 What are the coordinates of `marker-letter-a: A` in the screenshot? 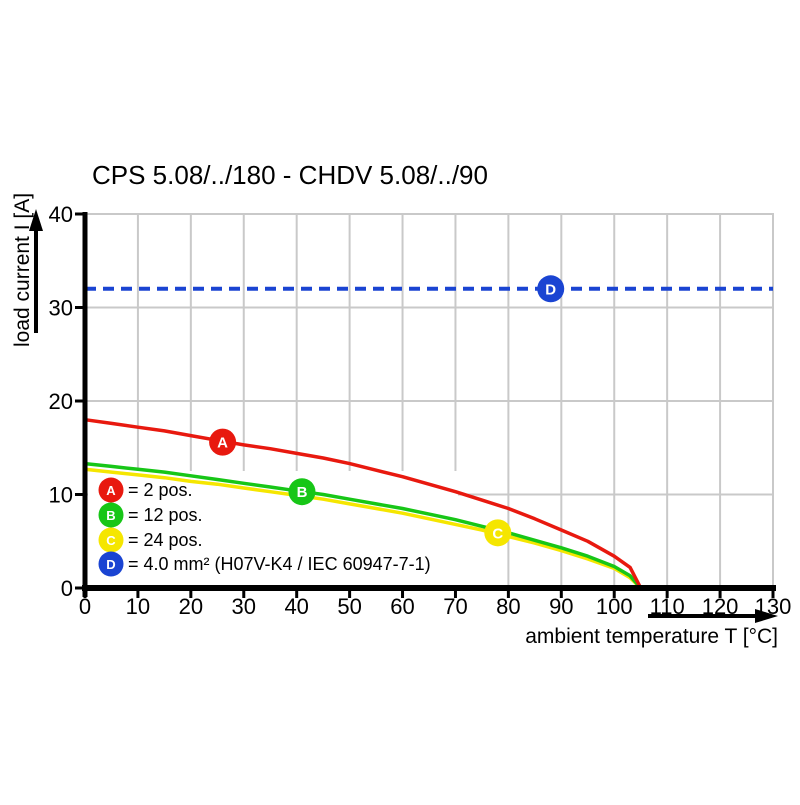 It's located at (222, 443).